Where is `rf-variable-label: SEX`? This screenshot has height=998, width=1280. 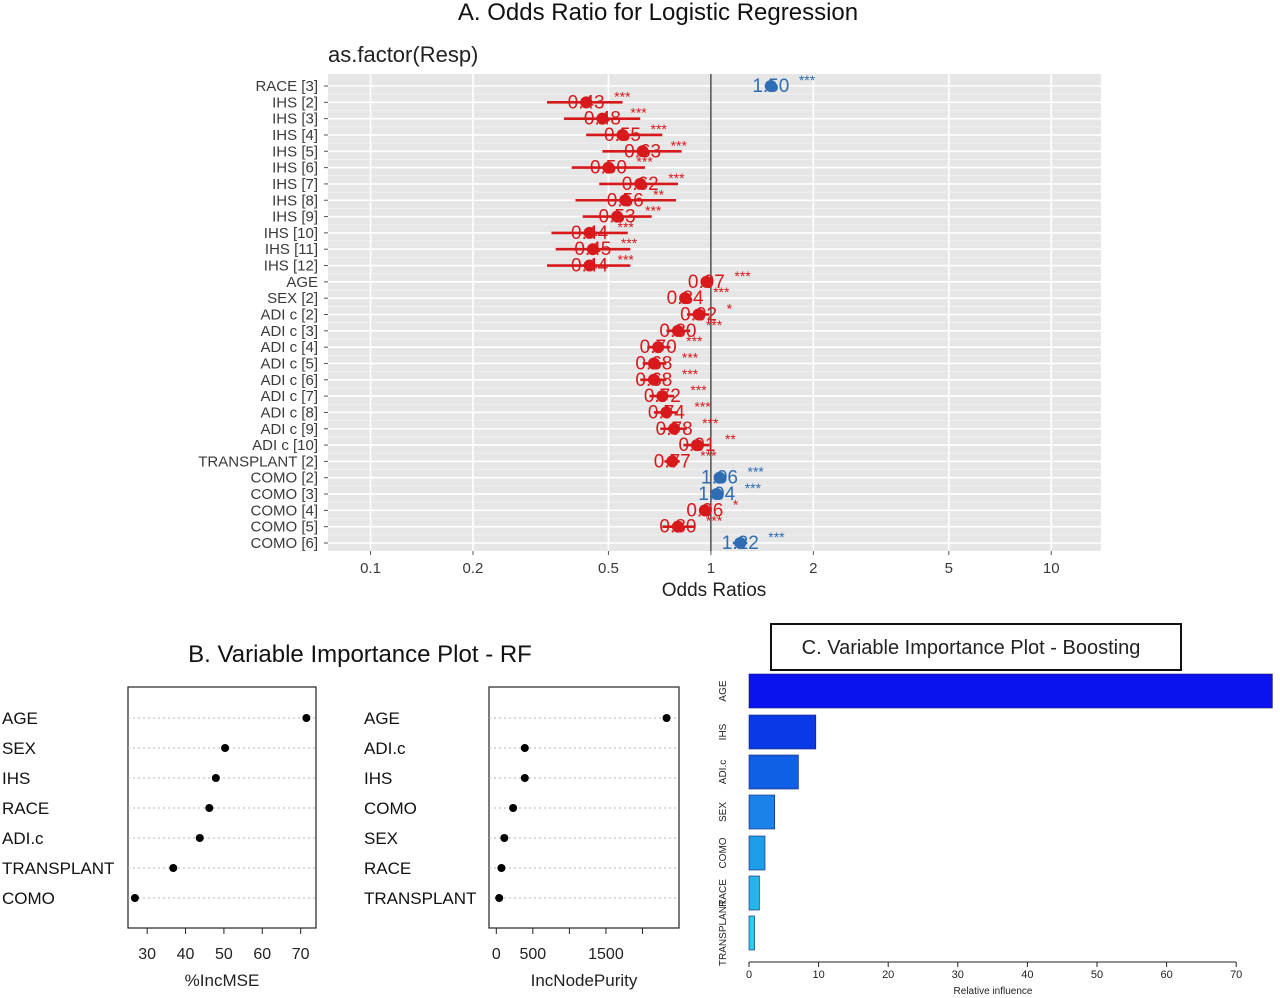
rf-variable-label: SEX is located at coordinates (381, 838).